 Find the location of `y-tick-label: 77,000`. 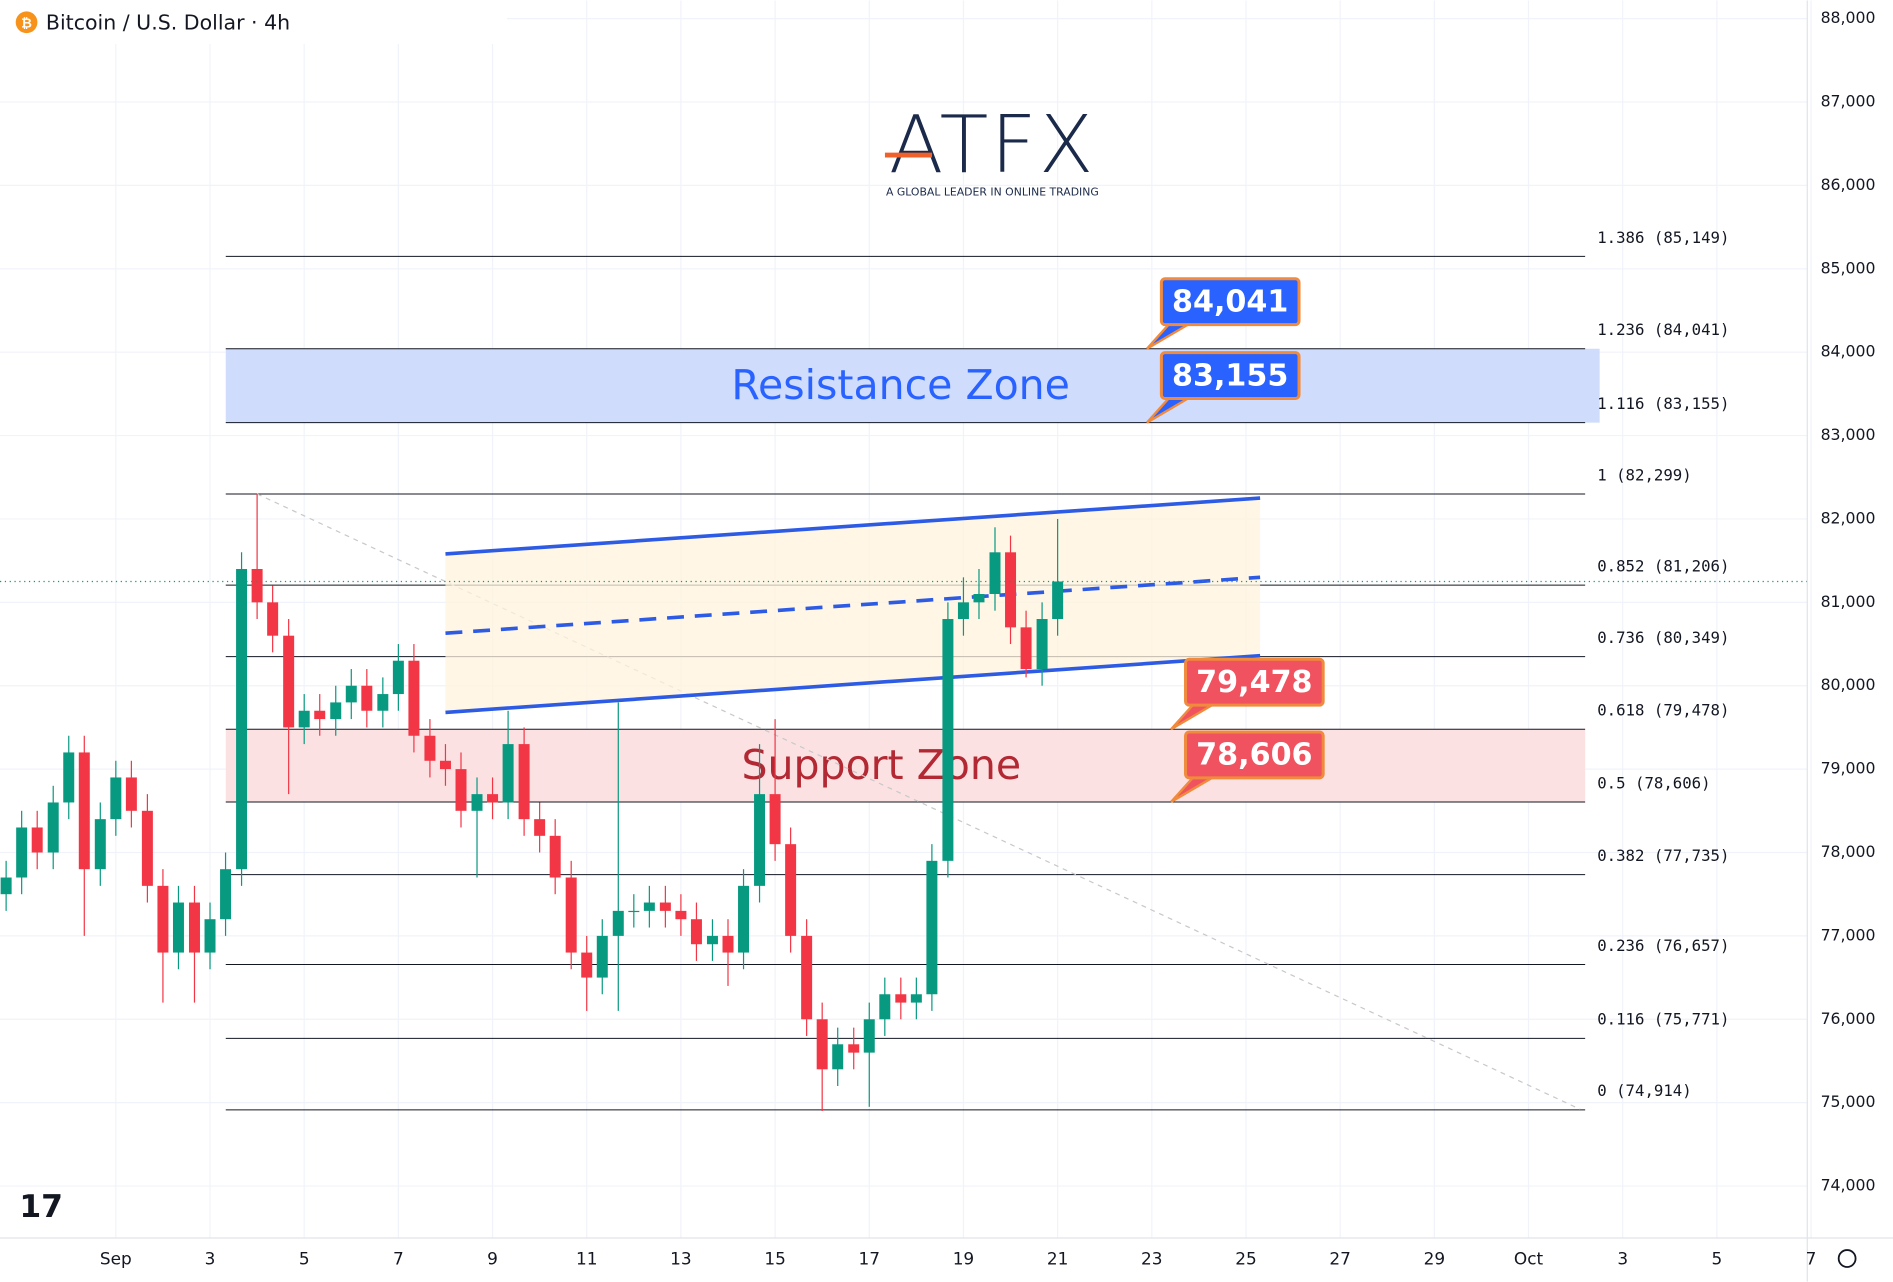

y-tick-label: 77,000 is located at coordinates (1848, 934).